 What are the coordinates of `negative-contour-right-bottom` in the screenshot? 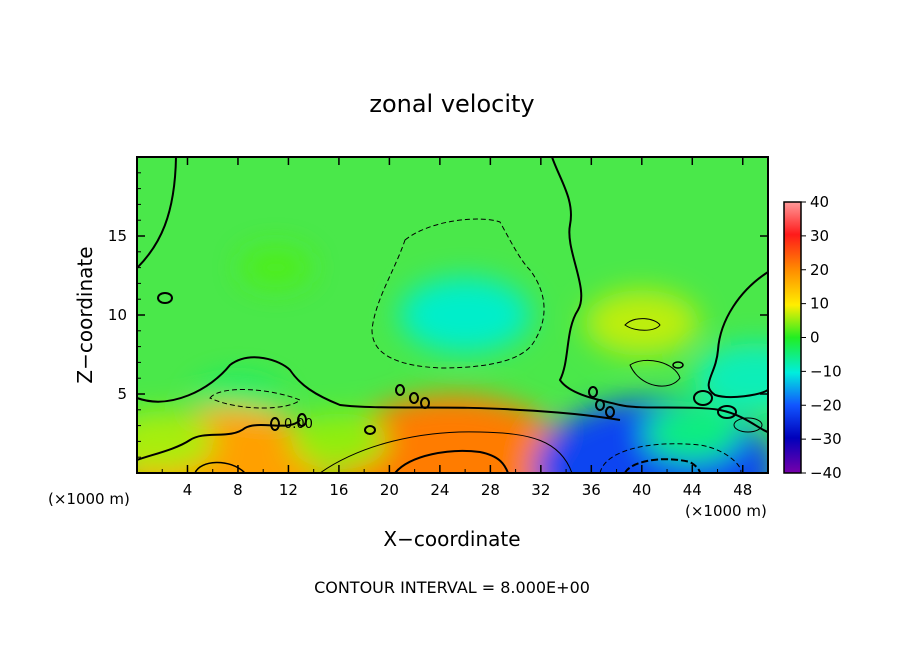 It's located at (670, 458).